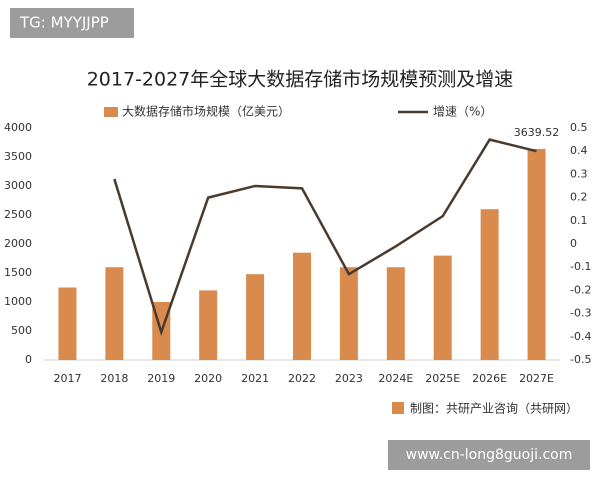  Describe the element at coordinates (114, 378) in the screenshot. I see `x-tick-label: 2018` at that location.